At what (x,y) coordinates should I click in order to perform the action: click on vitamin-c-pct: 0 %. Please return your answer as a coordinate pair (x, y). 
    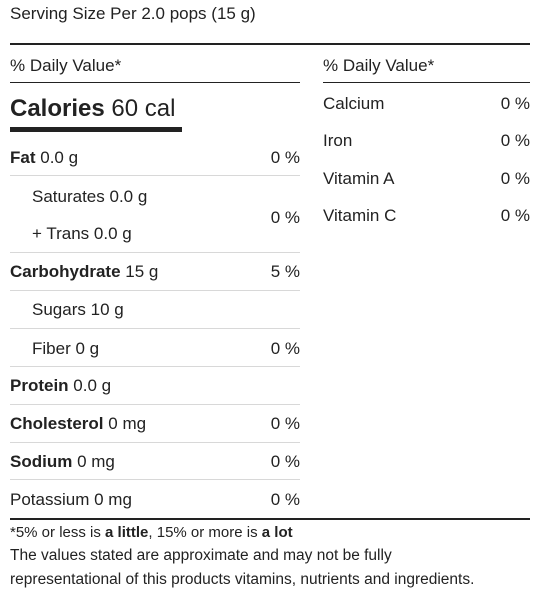
    Looking at the image, I should click on (515, 215).